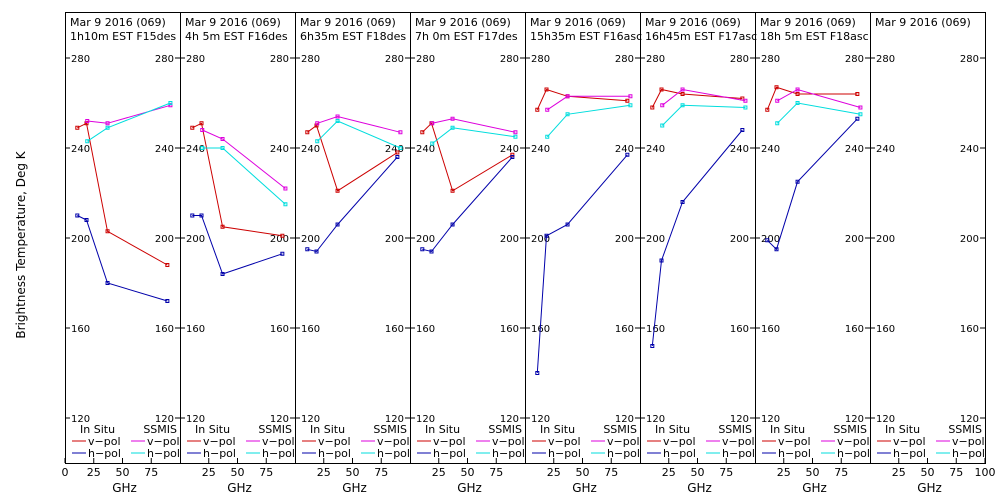  What do you see at coordinates (21, 244) in the screenshot?
I see `y-axis-label: Brightness Temperature, Deg K` at bounding box center [21, 244].